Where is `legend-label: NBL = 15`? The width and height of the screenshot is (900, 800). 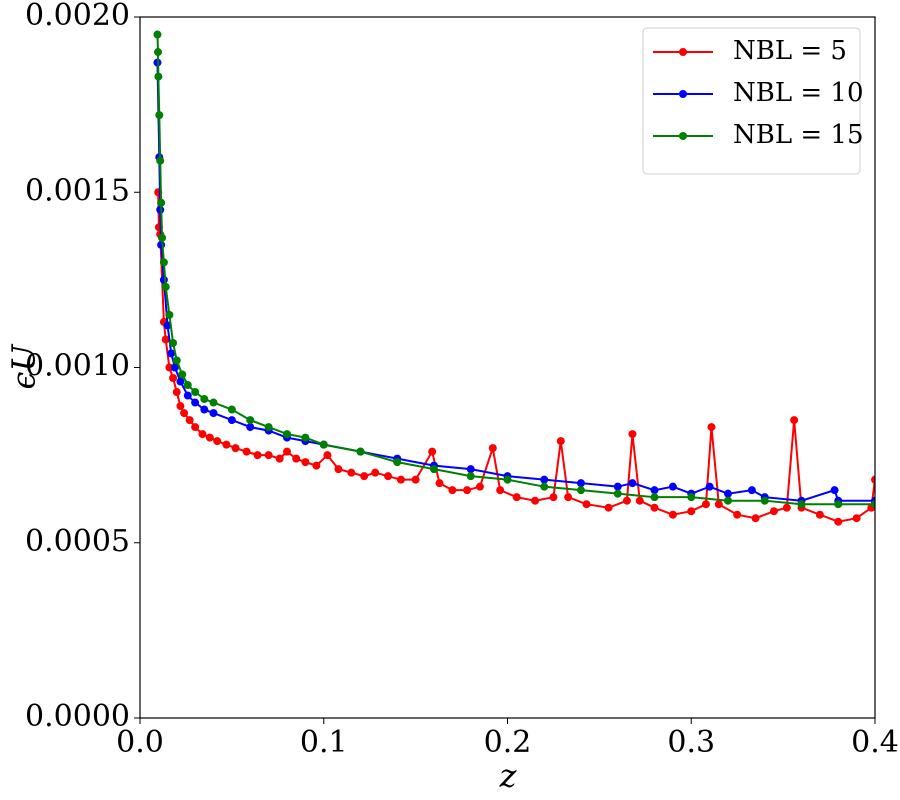
legend-label: NBL = 15 is located at coordinates (798, 135).